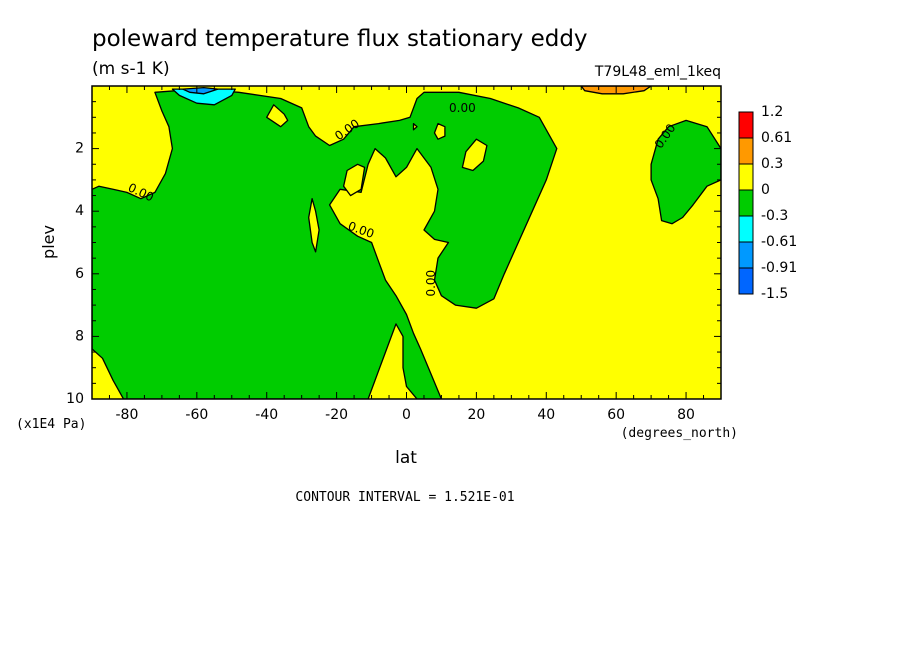 The image size is (904, 654). Describe the element at coordinates (266, 415) in the screenshot. I see `x-tick-label: -40` at that location.